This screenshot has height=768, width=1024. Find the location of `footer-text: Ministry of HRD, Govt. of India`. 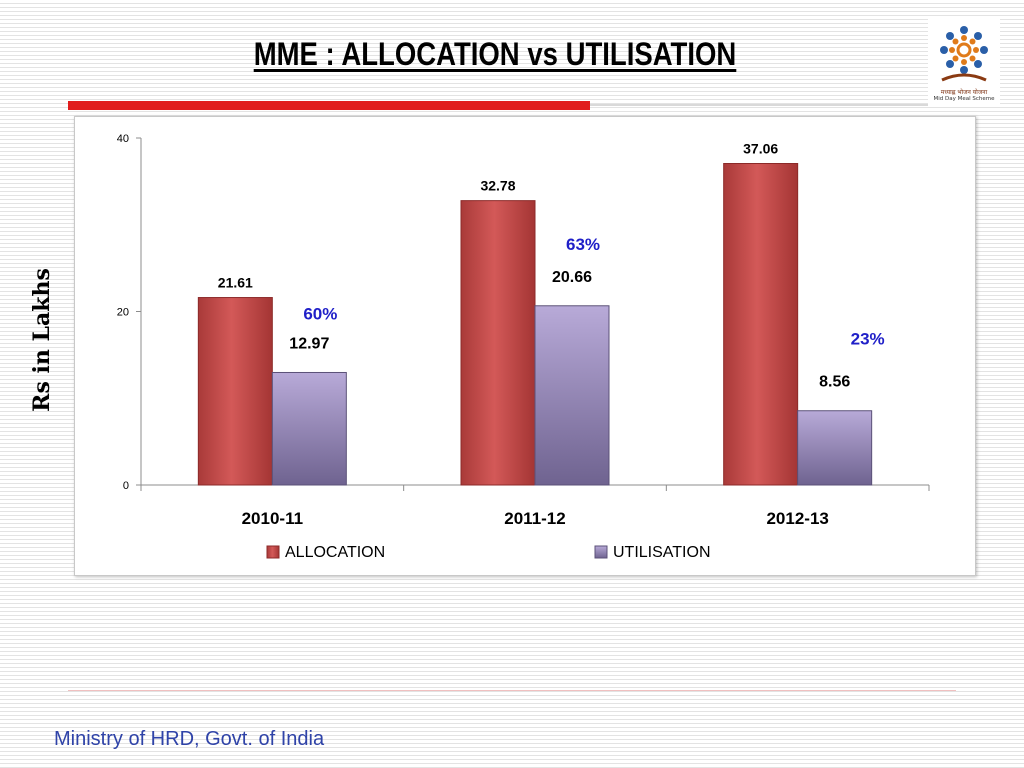

footer-text: Ministry of HRD, Govt. of India is located at coordinates (189, 739).